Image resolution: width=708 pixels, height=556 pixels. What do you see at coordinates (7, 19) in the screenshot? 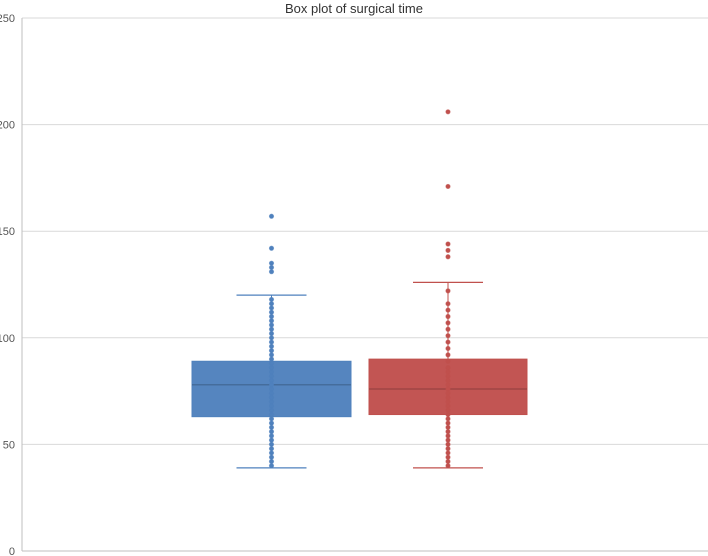
I see `y-tick-label-250: 250` at bounding box center [7, 19].